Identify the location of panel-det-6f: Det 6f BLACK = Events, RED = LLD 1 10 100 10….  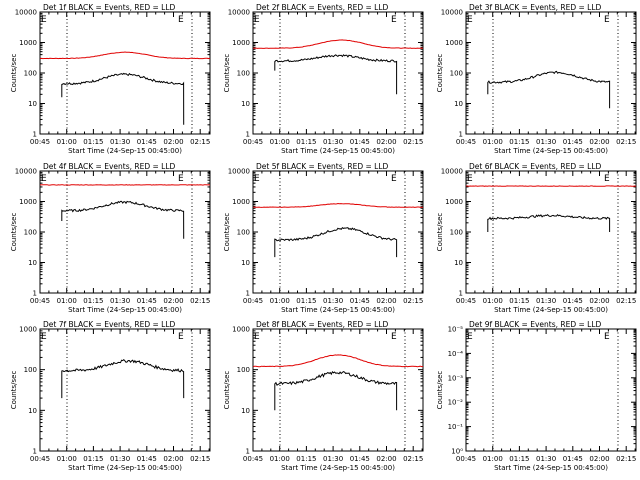
(536, 238).